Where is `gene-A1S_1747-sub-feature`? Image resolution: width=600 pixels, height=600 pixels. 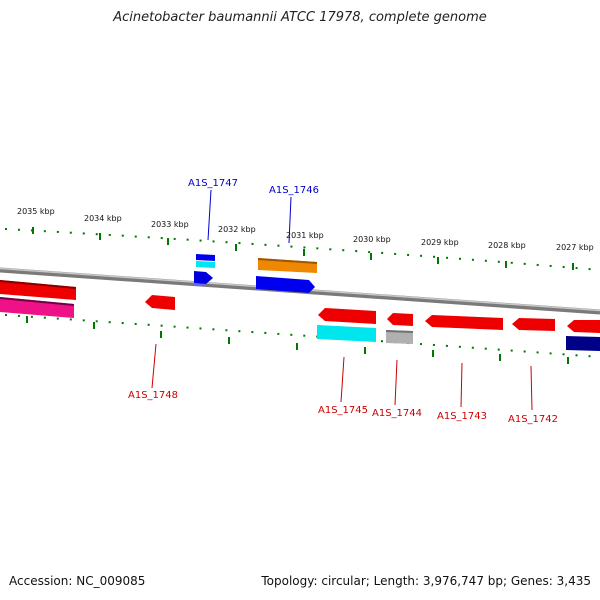 gene-A1S_1747-sub-feature is located at coordinates (205, 264).